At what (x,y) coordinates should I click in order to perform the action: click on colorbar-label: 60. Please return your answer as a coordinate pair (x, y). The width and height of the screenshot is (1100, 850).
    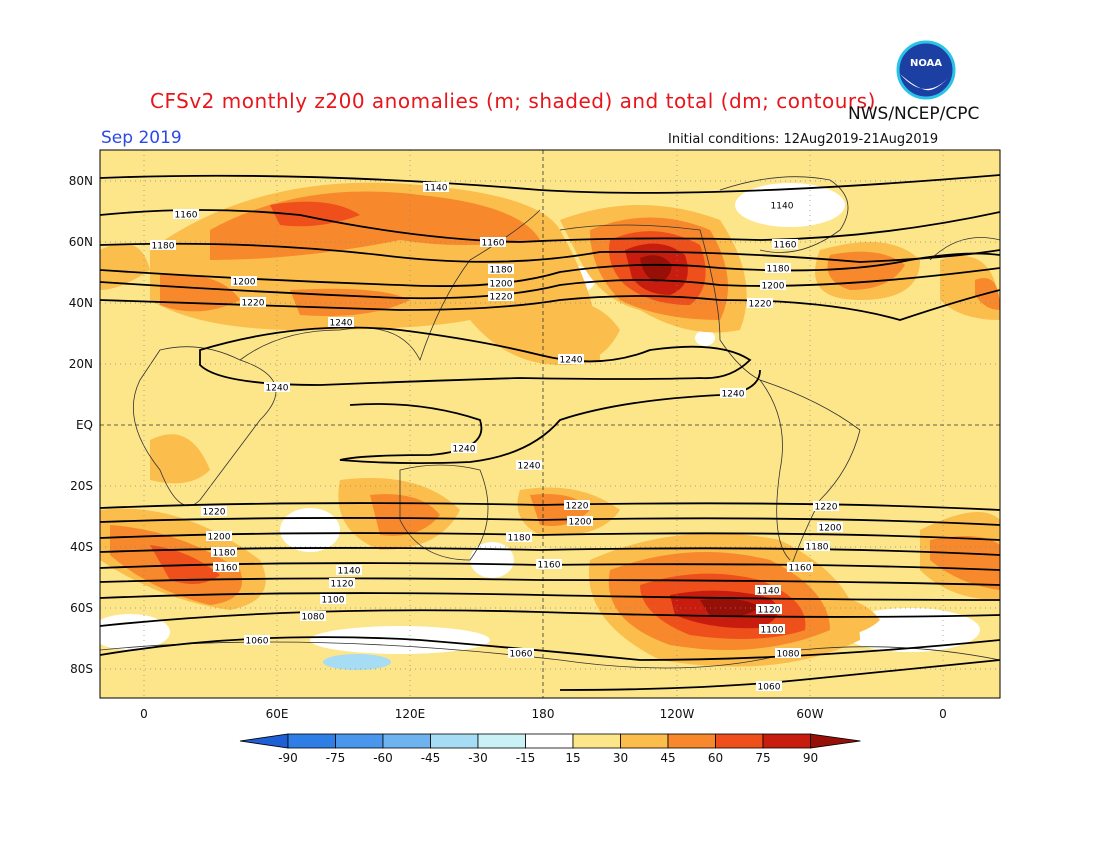
    Looking at the image, I should click on (715, 758).